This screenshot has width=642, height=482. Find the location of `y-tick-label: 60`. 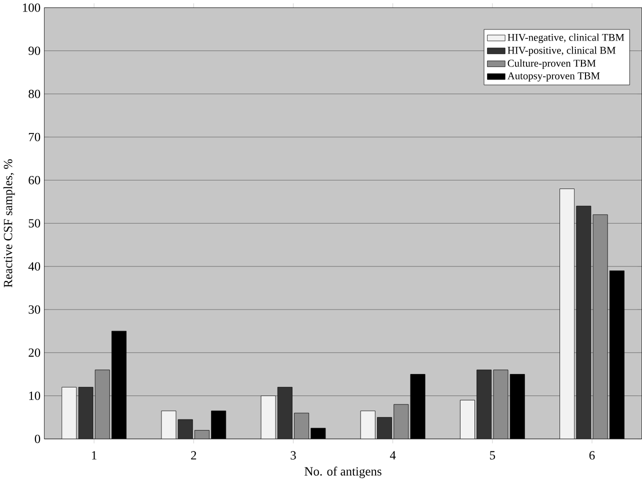

y-tick-label: 60 is located at coordinates (34, 180).